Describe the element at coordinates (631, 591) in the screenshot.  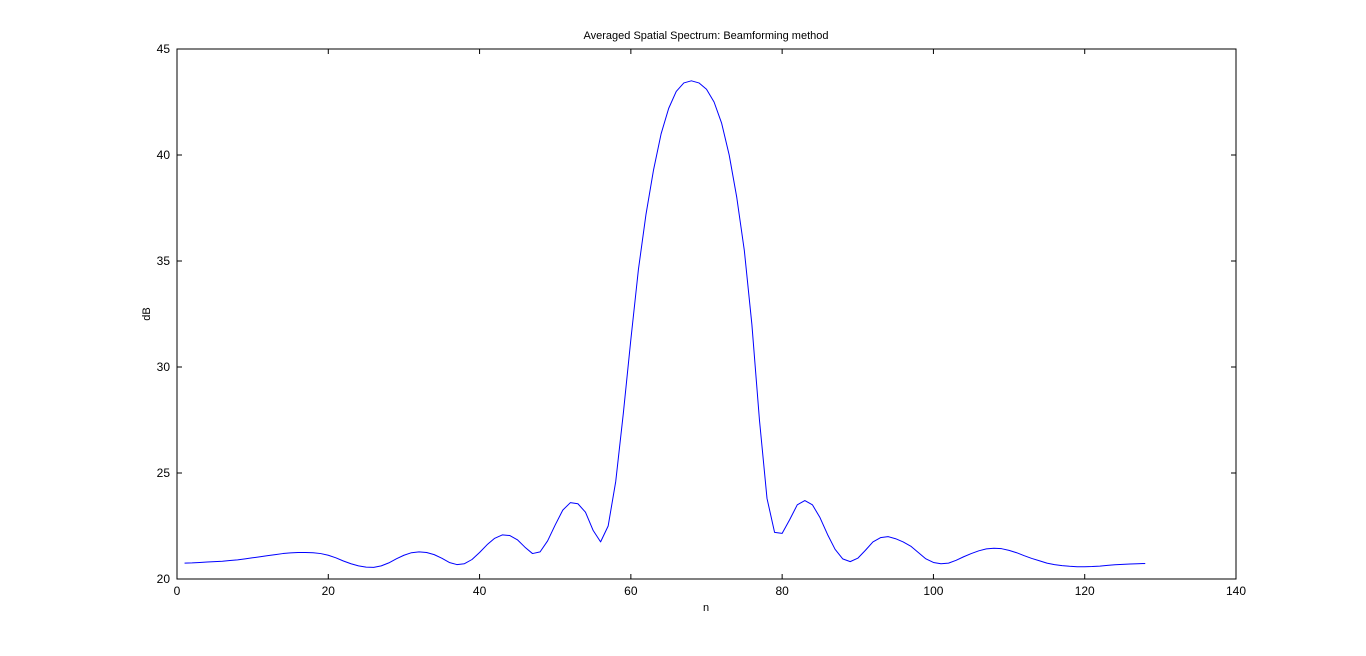
I see `x-tick-label: 60` at that location.